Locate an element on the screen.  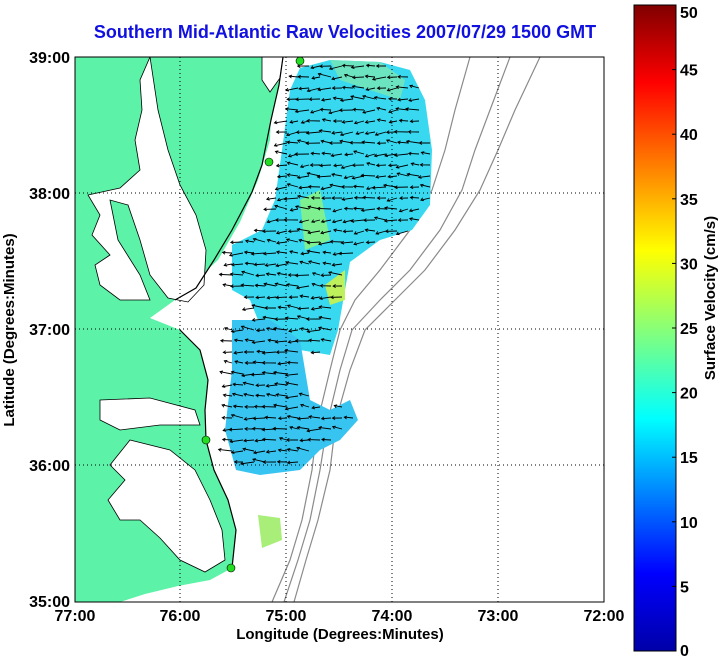
delmarva-peninsula is located at coordinates (238, 181).